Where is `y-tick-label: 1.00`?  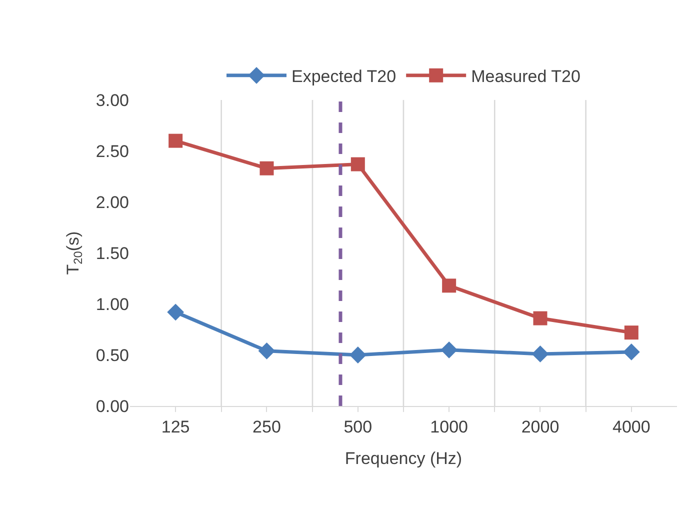
y-tick-label: 1.00 is located at coordinates (112, 304).